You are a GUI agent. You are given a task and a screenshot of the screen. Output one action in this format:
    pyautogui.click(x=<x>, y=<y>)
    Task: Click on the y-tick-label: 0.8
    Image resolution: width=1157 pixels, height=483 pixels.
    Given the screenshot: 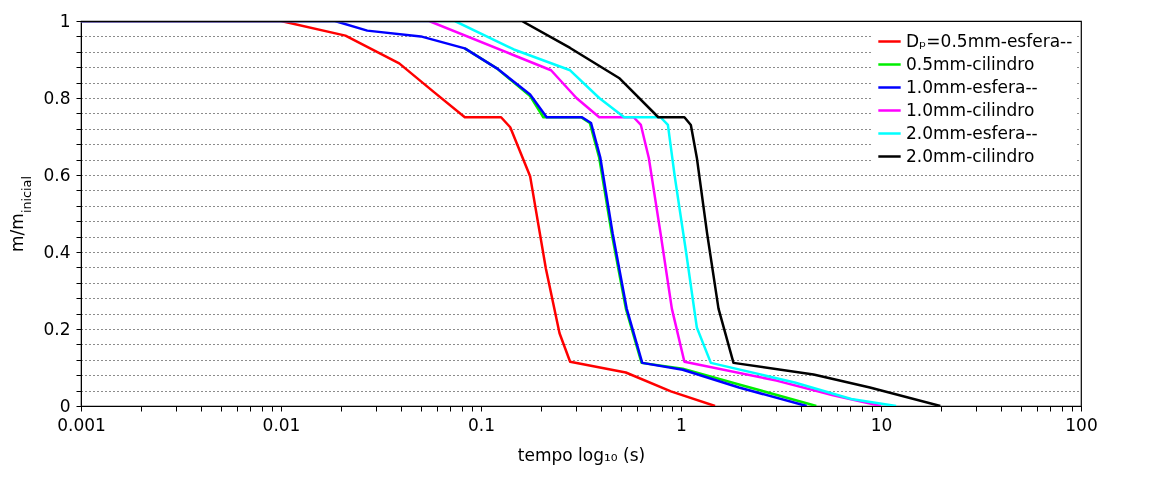 What is the action you would take?
    pyautogui.click(x=57, y=97)
    